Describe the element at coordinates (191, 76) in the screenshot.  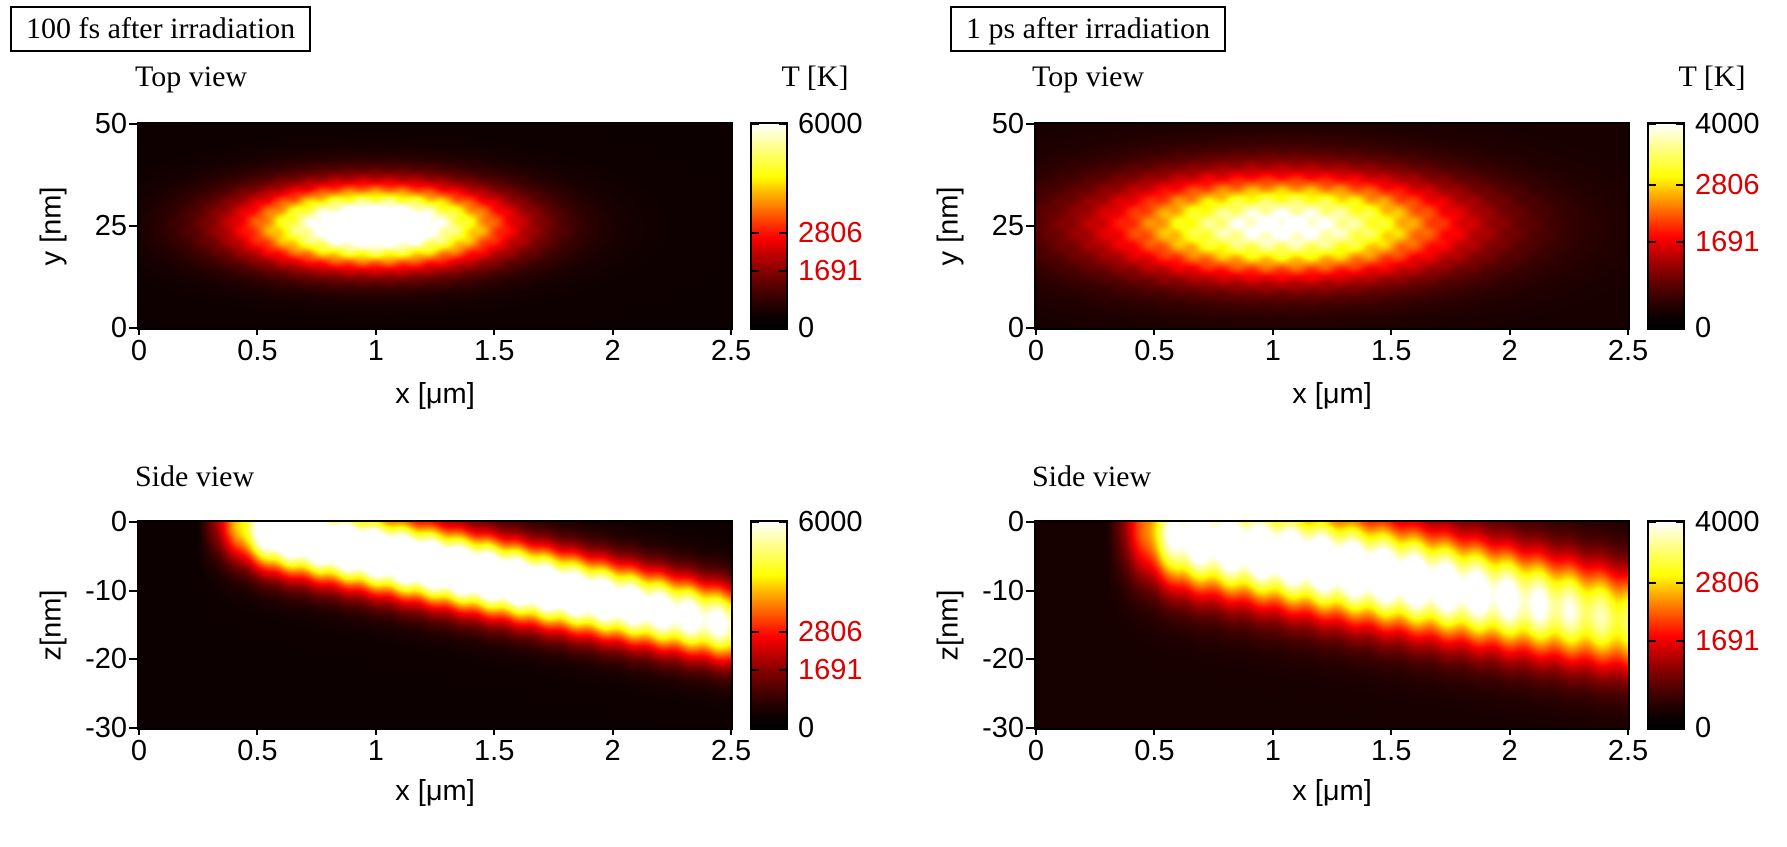
I see `panel-title: Top view` at that location.